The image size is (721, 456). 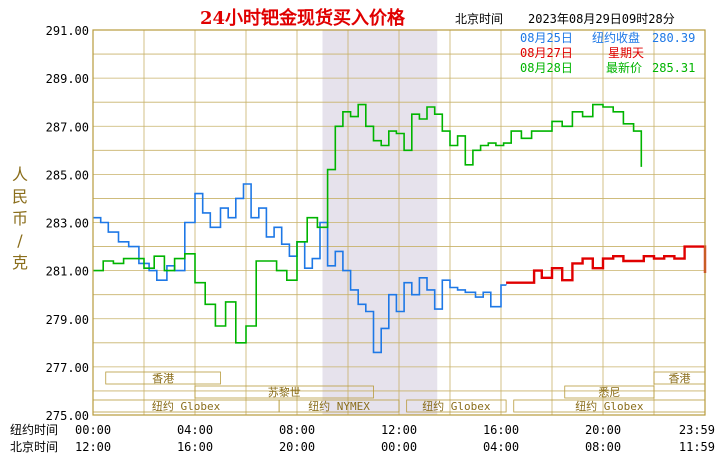 What do you see at coordinates (616, 37) in the screenshot?
I see `legend-label-1: 纽约收盘` at bounding box center [616, 37].